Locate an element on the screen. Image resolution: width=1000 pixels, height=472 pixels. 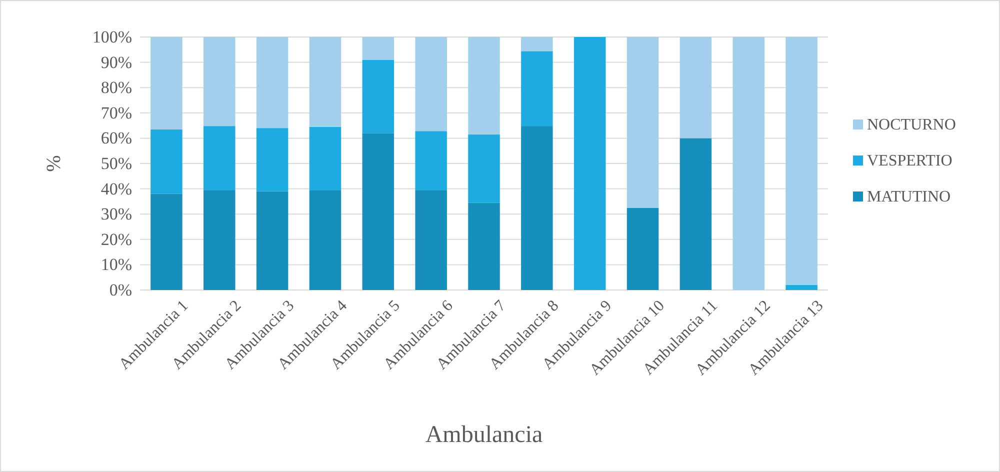
legend-label: MATUTINO is located at coordinates (909, 197).